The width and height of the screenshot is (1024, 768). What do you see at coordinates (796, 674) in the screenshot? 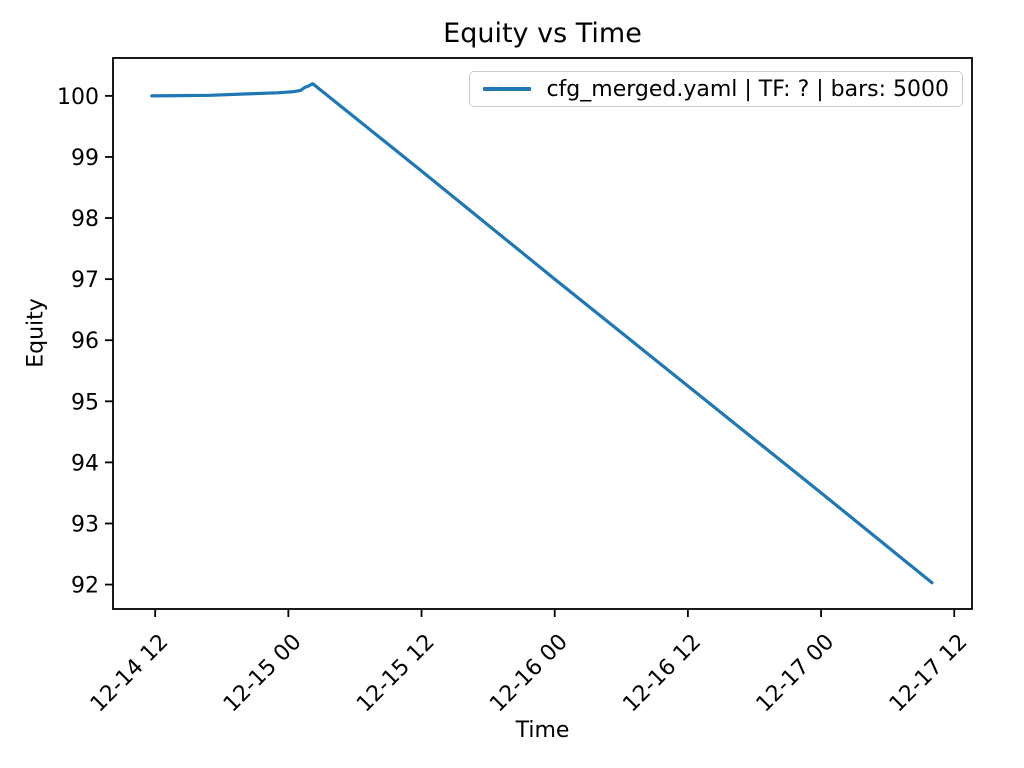
I see `x-tick-label: 12-17 00` at bounding box center [796, 674].